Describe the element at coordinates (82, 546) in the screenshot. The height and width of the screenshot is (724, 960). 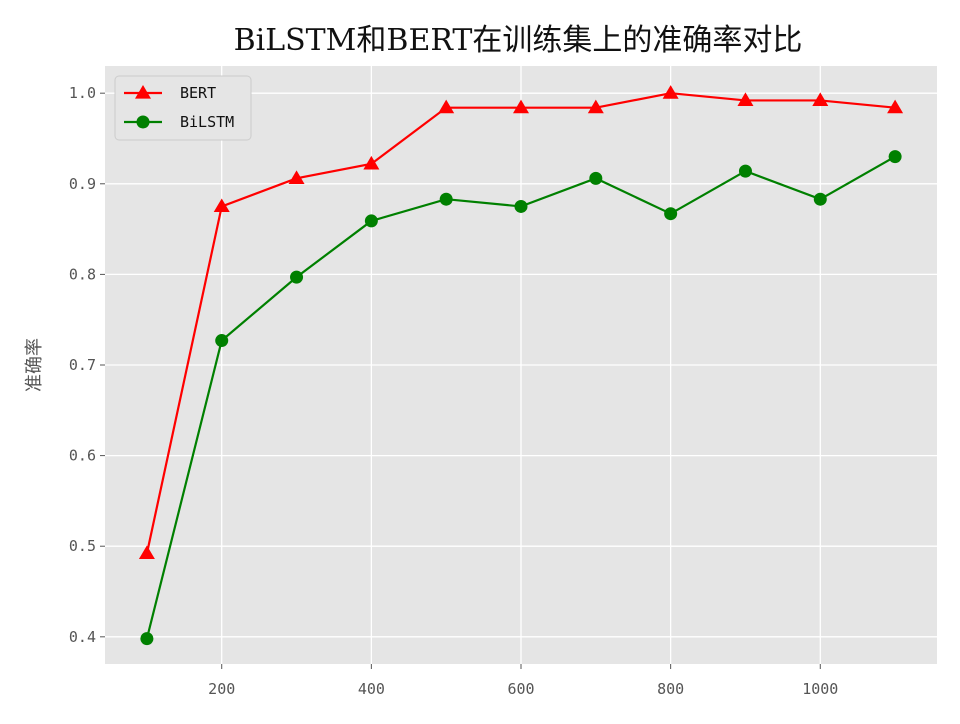
I see `y-tick-label: 0.5` at that location.